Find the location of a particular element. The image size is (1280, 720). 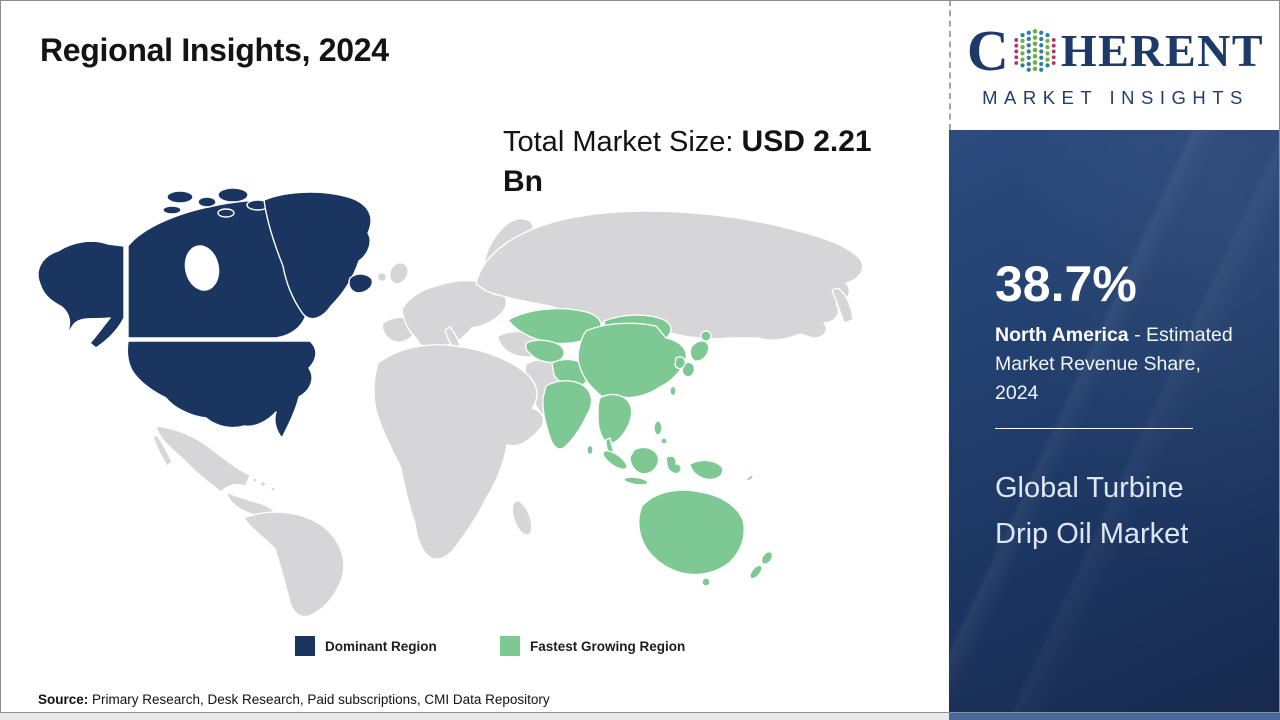

bottom-margin-left is located at coordinates (474, 716).